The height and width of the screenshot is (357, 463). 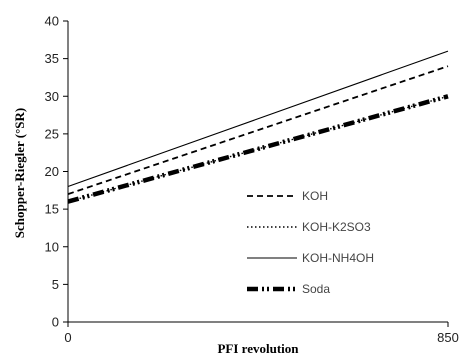 What do you see at coordinates (52, 246) in the screenshot?
I see `y-tick-label: 10` at bounding box center [52, 246].